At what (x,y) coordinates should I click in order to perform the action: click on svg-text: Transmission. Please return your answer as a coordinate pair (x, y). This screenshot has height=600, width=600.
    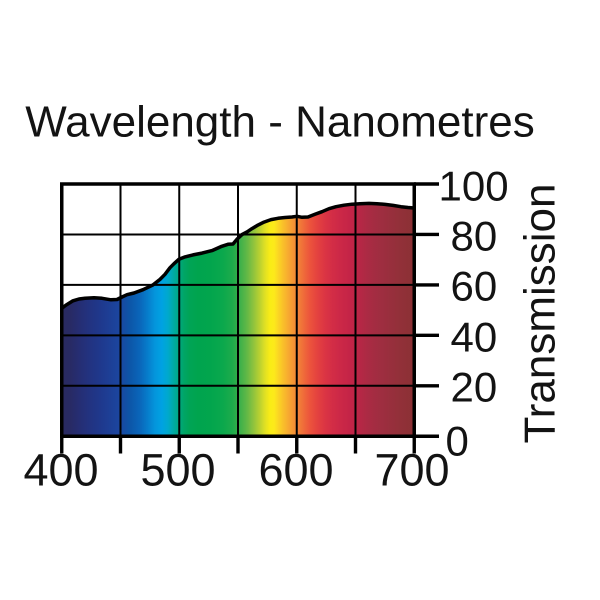
    Looking at the image, I should click on (540, 314).